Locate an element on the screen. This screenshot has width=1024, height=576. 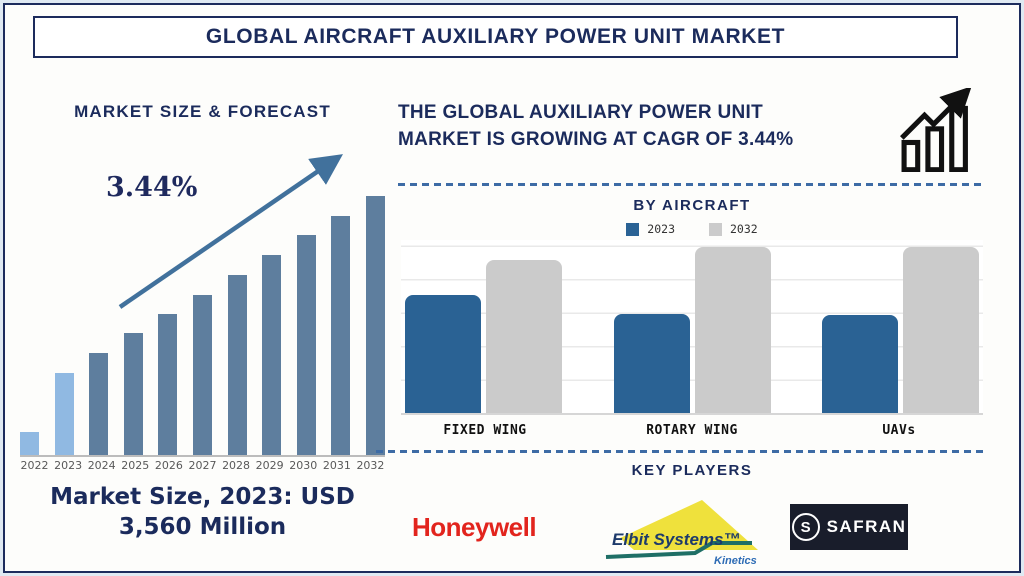
forecast-bar-2031 is located at coordinates (341, 335).